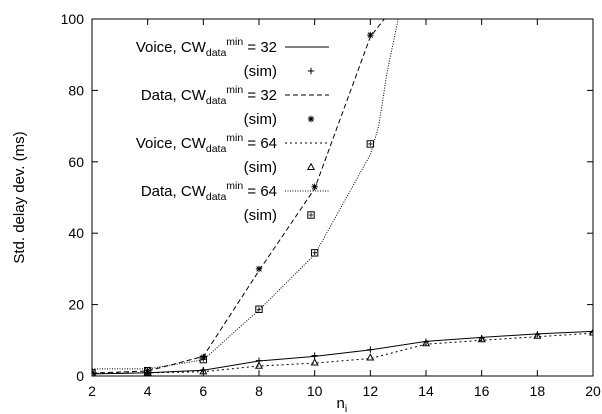  I want to click on x-tick-label: 12, so click(371, 391).